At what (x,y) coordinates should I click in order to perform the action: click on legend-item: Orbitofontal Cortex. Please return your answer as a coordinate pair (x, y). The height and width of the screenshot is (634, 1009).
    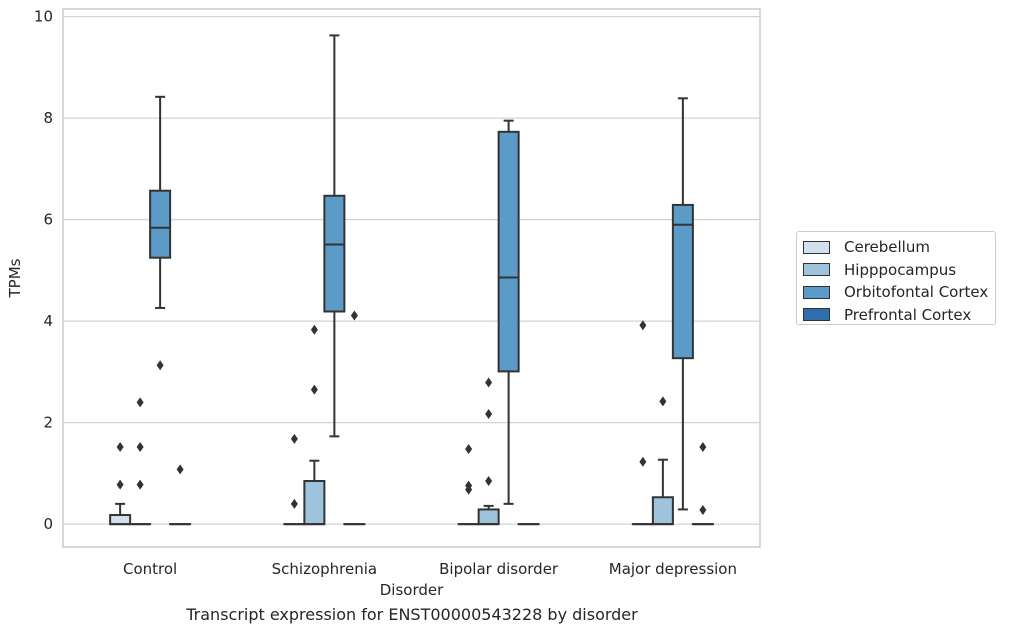
    Looking at the image, I should click on (896, 292).